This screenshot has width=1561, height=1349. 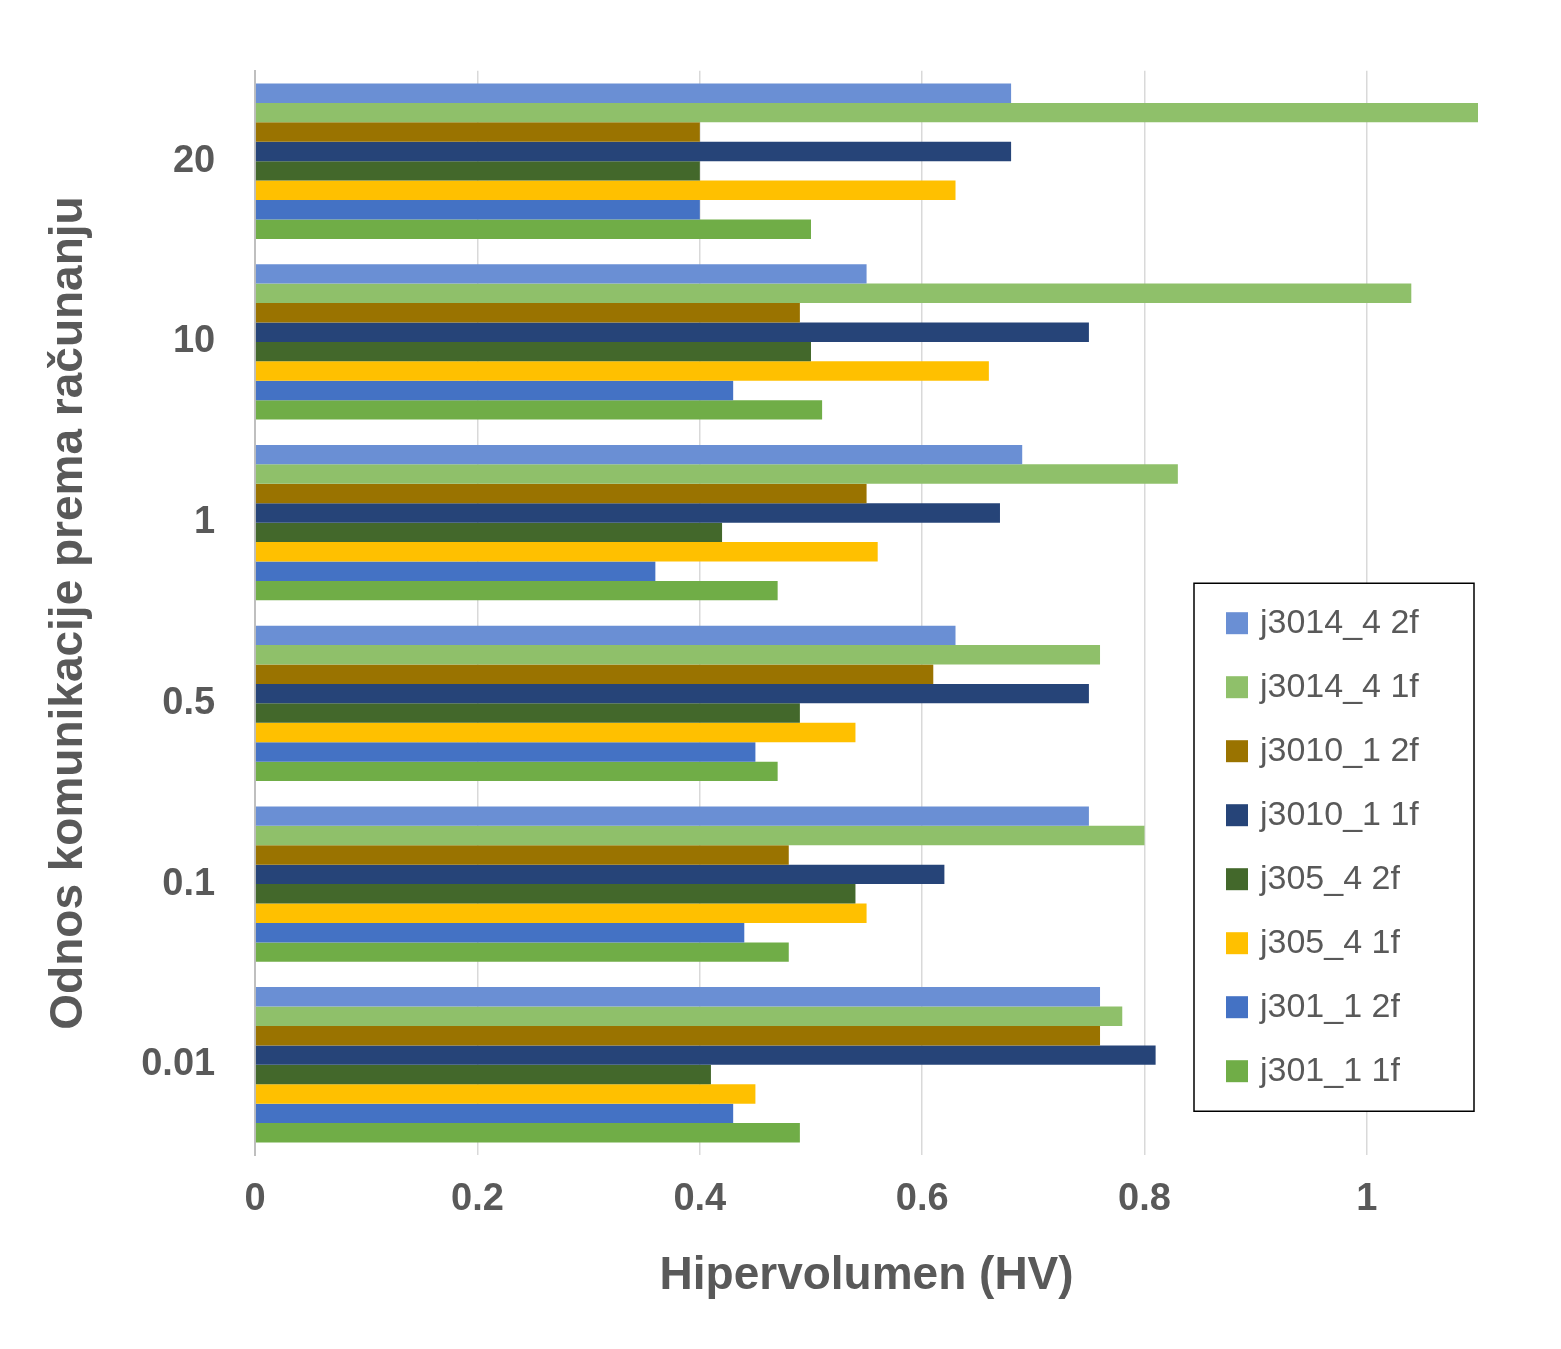 What do you see at coordinates (1367, 1197) in the screenshot?
I see `x-tick-label: 1` at bounding box center [1367, 1197].